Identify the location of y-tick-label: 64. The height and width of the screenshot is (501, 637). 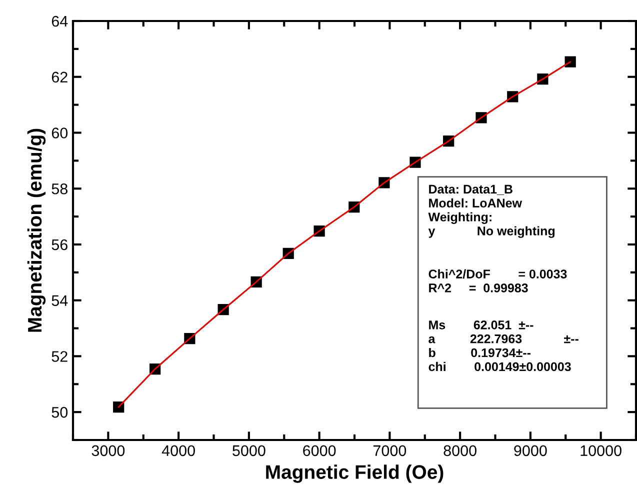
(60, 21).